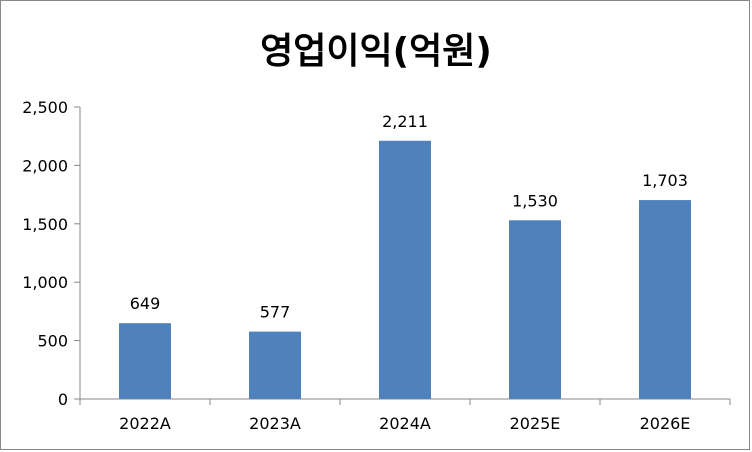  What do you see at coordinates (405, 270) in the screenshot?
I see `bar-2024A` at bounding box center [405, 270].